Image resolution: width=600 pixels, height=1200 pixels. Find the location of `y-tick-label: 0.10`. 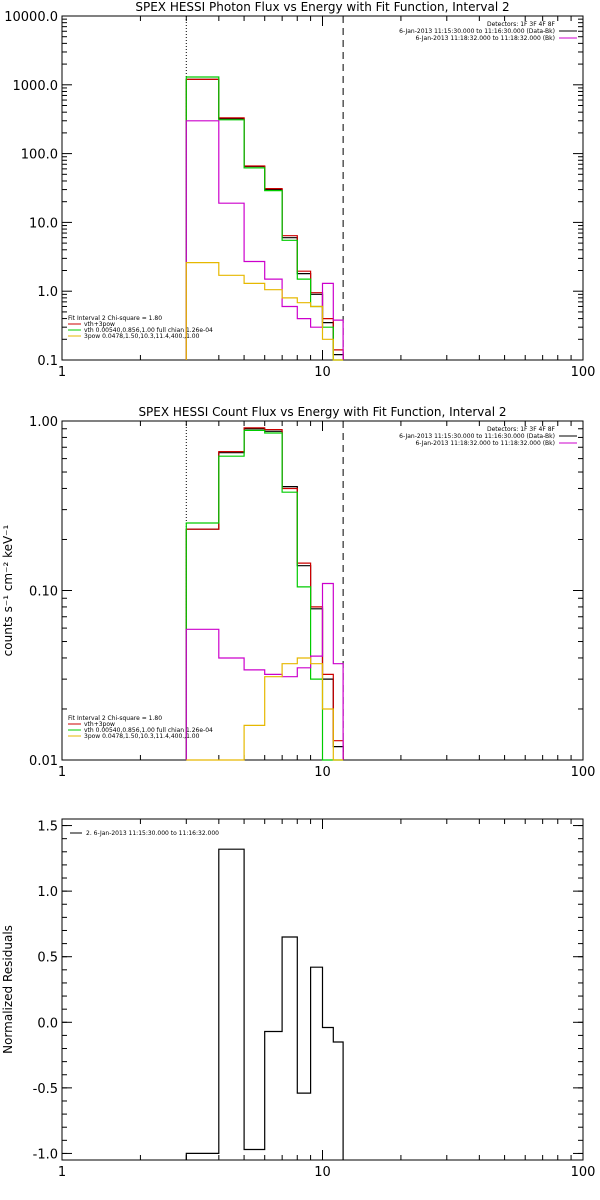

y-tick-label: 0.10 is located at coordinates (43, 592).